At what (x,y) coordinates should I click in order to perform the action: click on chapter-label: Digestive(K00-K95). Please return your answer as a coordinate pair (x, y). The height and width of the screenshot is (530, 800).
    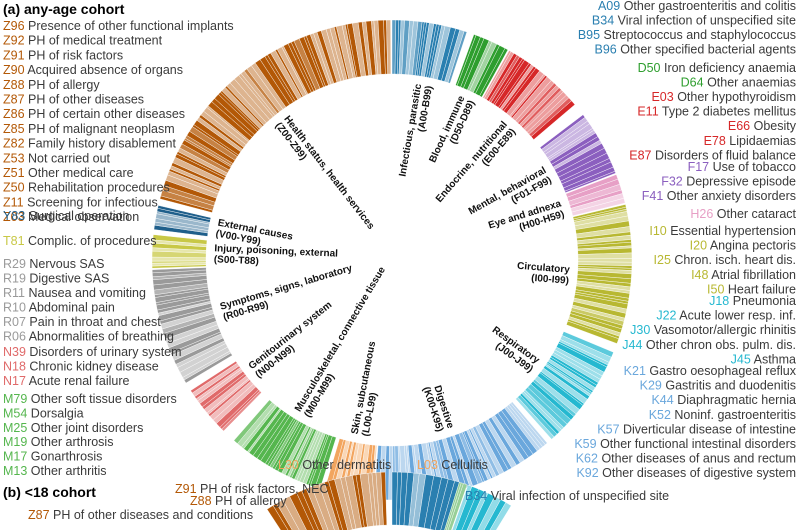
    Looking at the image, I should click on (437, 408).